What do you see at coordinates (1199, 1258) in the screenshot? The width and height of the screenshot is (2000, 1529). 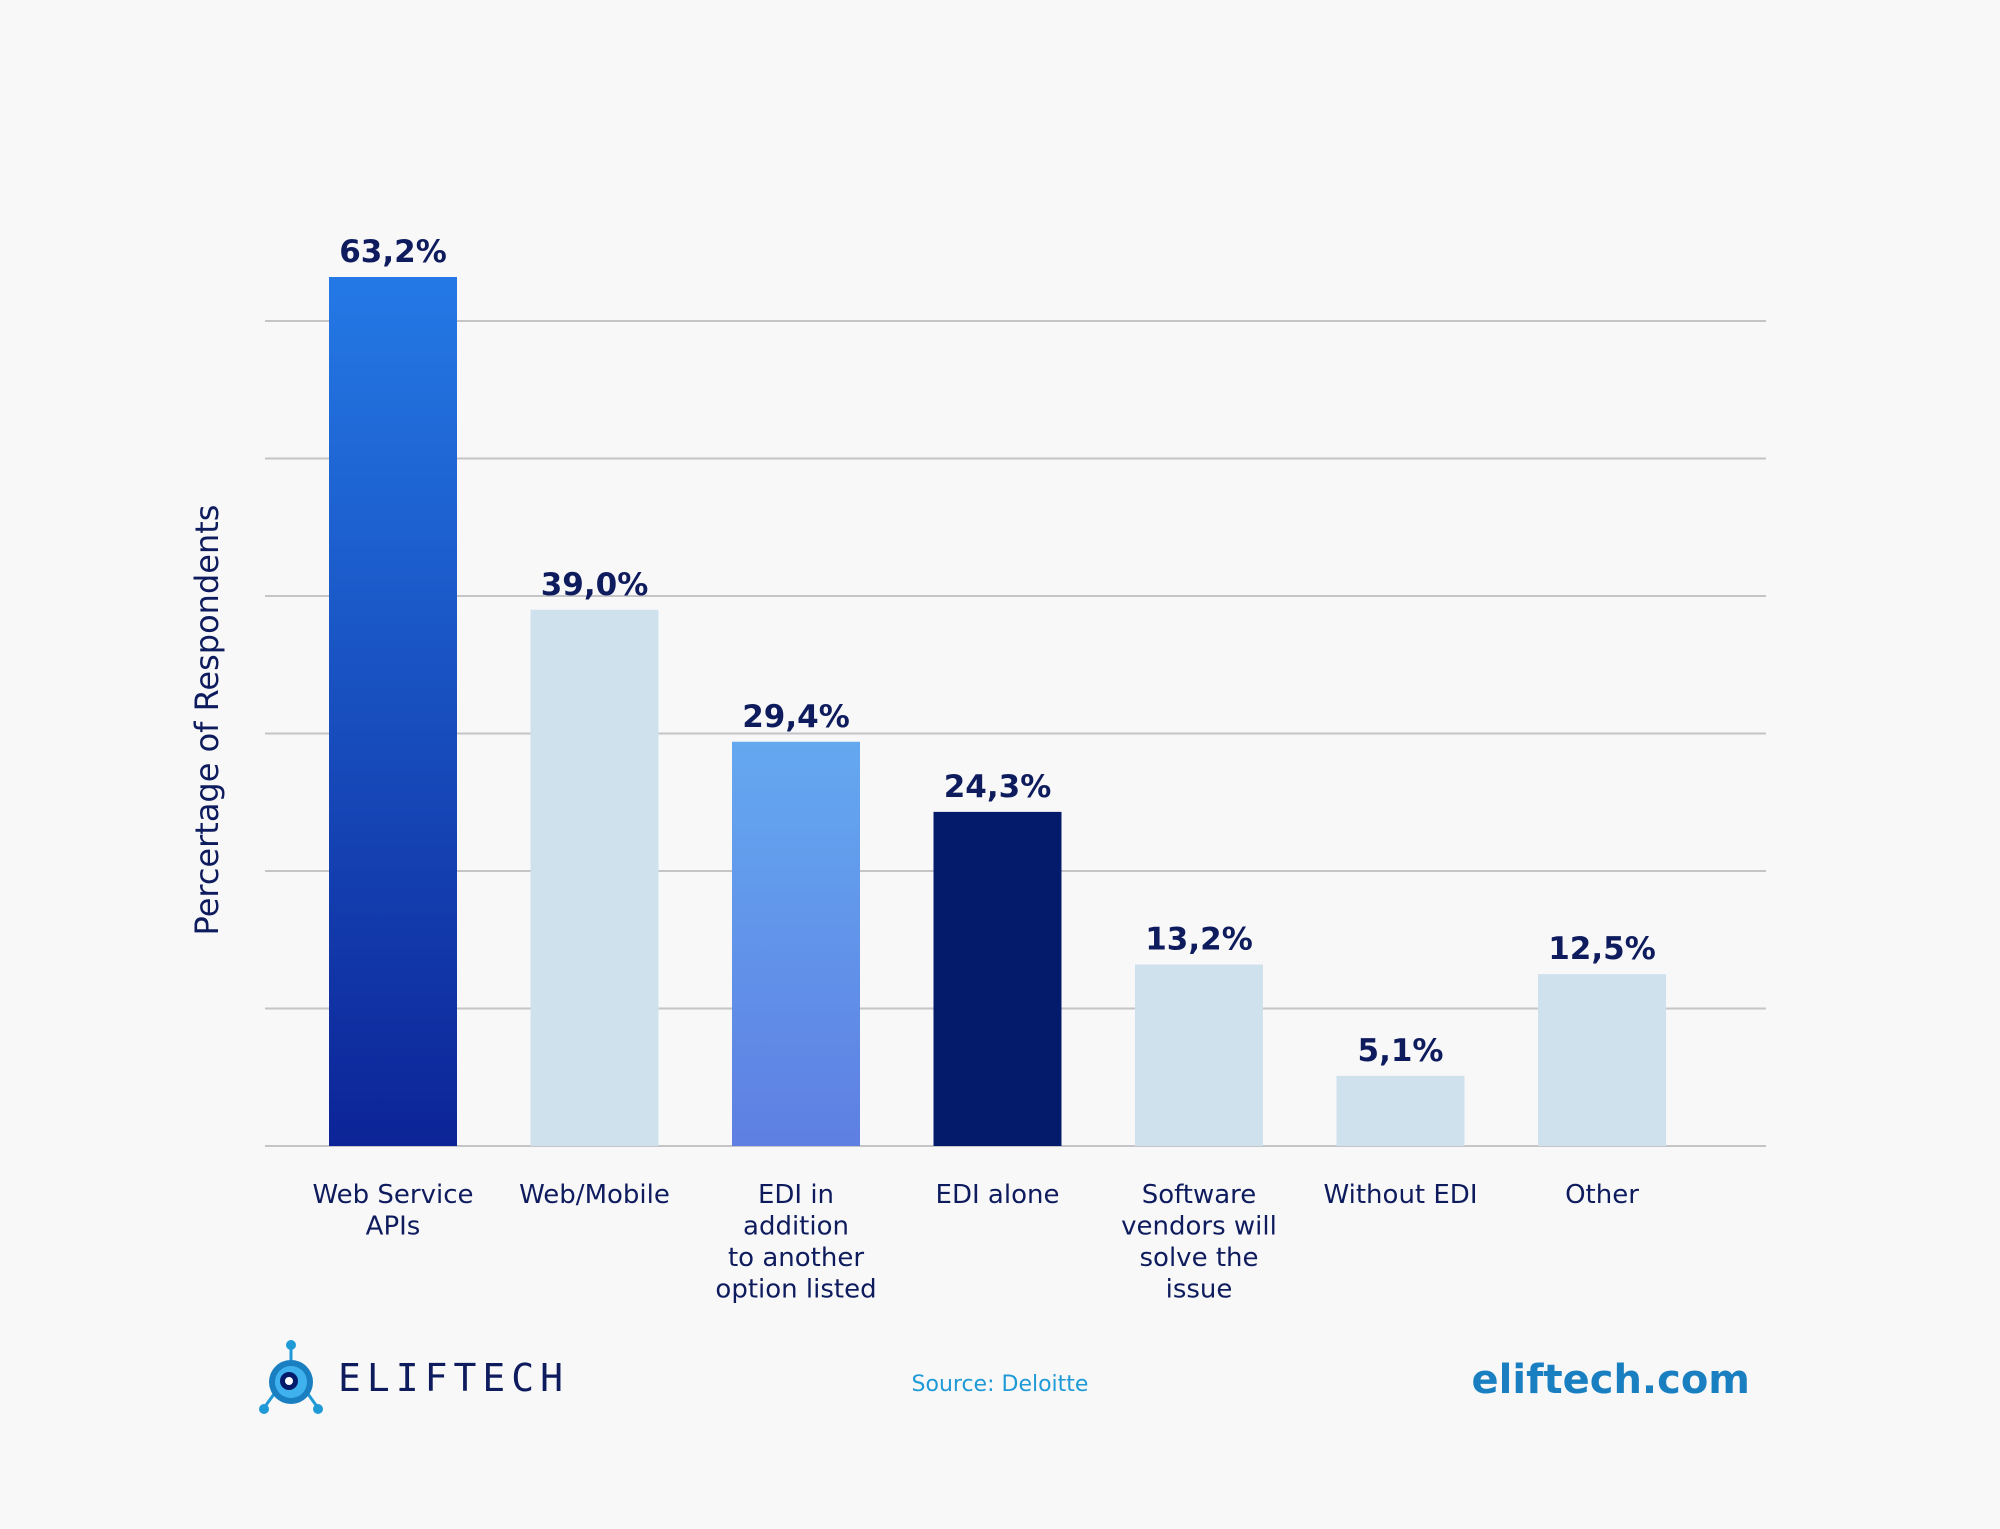 I see `category-label-line: solve the` at bounding box center [1199, 1258].